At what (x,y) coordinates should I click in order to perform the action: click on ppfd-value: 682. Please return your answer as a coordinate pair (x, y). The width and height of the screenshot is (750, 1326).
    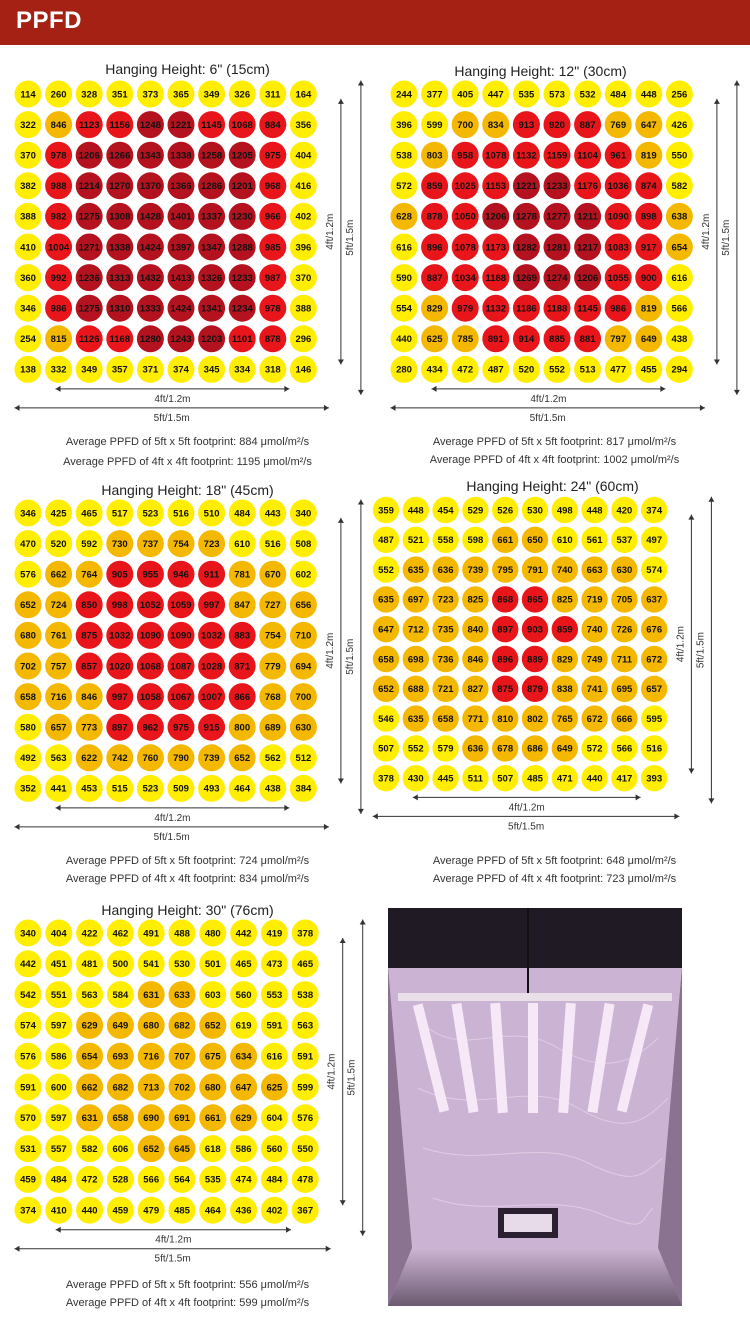
    Looking at the image, I should click on (120, 1087).